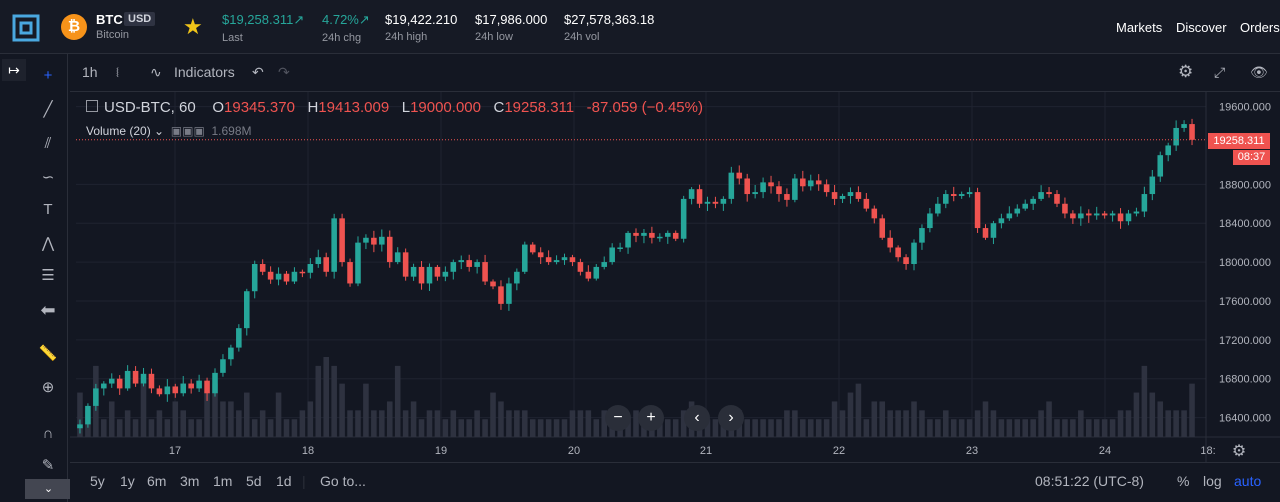  What do you see at coordinates (90, 72) in the screenshot?
I see `interval-button: 1h` at bounding box center [90, 72].